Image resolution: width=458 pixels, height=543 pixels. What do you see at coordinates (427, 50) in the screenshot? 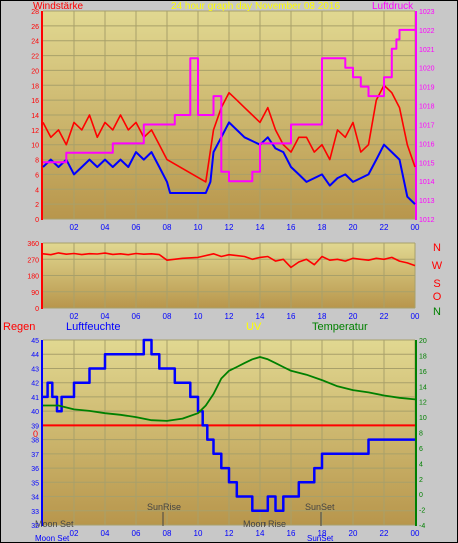
I see `y-tick-label: 1021` at bounding box center [427, 50].